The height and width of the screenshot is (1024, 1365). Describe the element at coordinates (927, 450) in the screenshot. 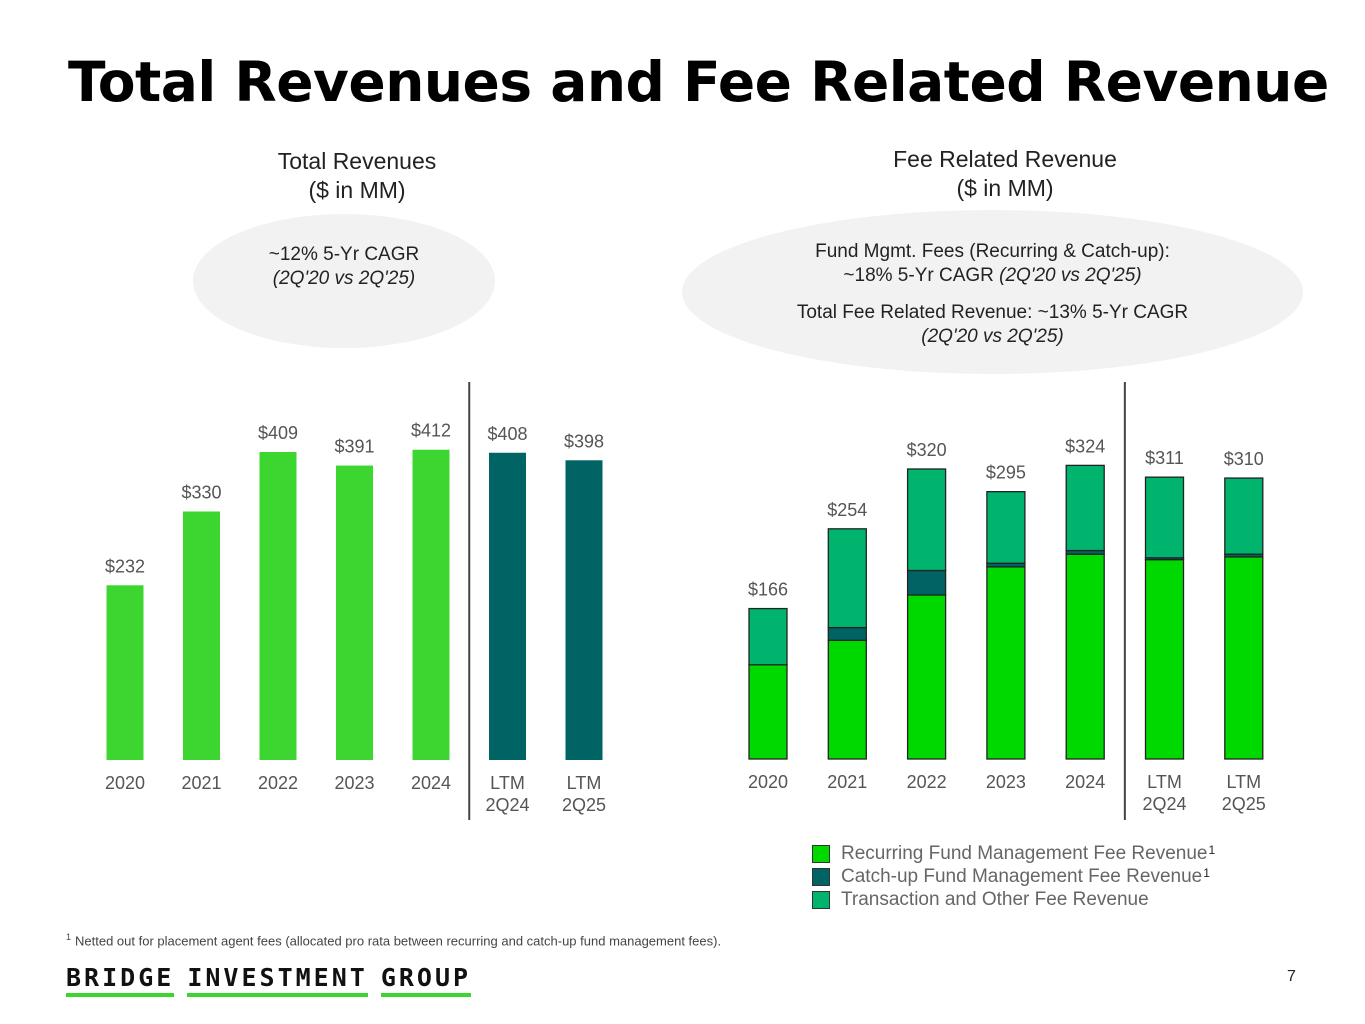

I see `fee-total-label-2: $320` at that location.